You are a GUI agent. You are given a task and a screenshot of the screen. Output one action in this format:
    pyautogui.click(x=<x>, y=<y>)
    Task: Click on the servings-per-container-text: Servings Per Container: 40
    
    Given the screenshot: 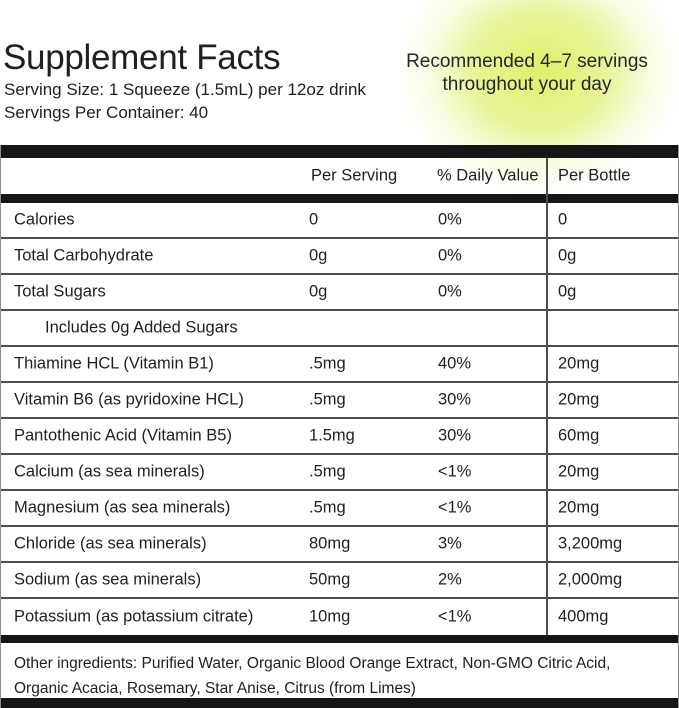 What is the action you would take?
    pyautogui.click(x=106, y=112)
    